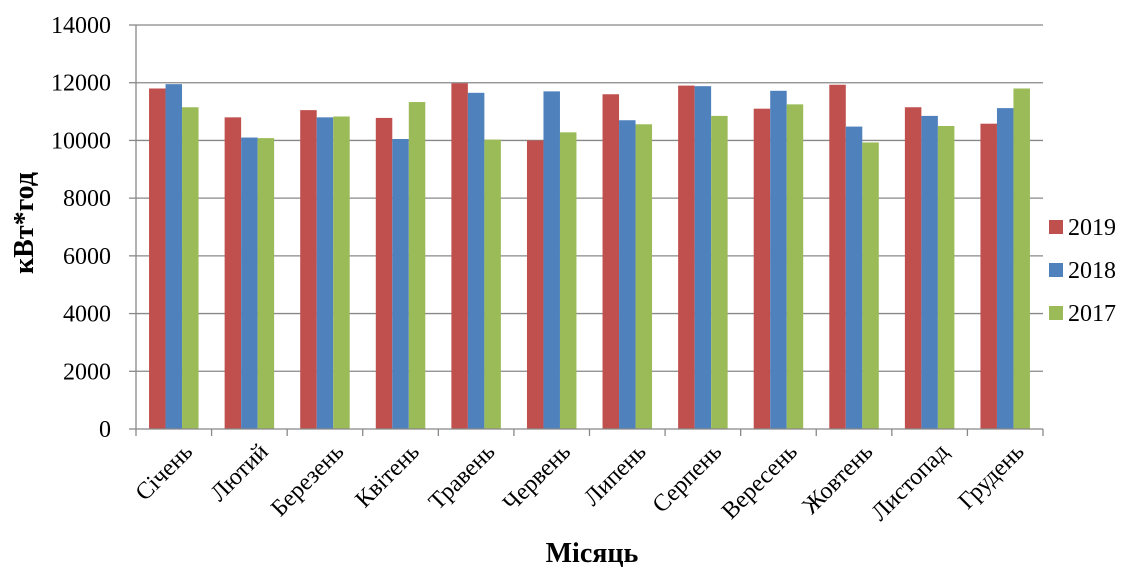 This screenshot has height=570, width=1126. Describe the element at coordinates (307, 480) in the screenshot. I see `x-tick-label: Березень` at that location.